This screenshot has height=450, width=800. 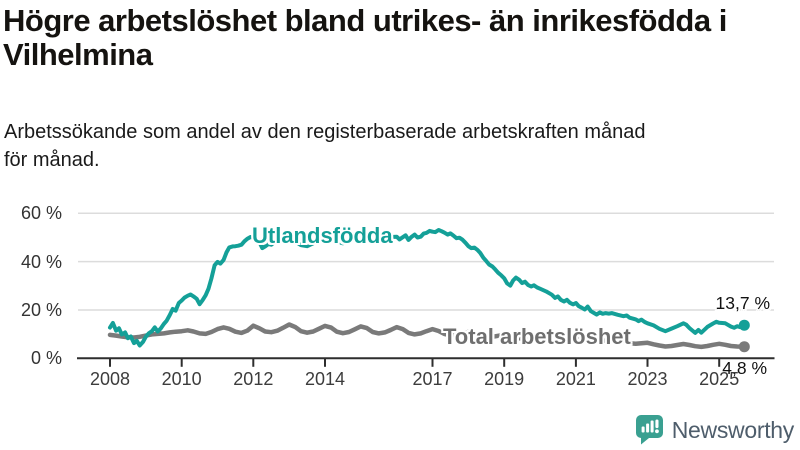 What do you see at coordinates (647, 379) in the screenshot?
I see `x-axis-tick-label: 2023` at bounding box center [647, 379].